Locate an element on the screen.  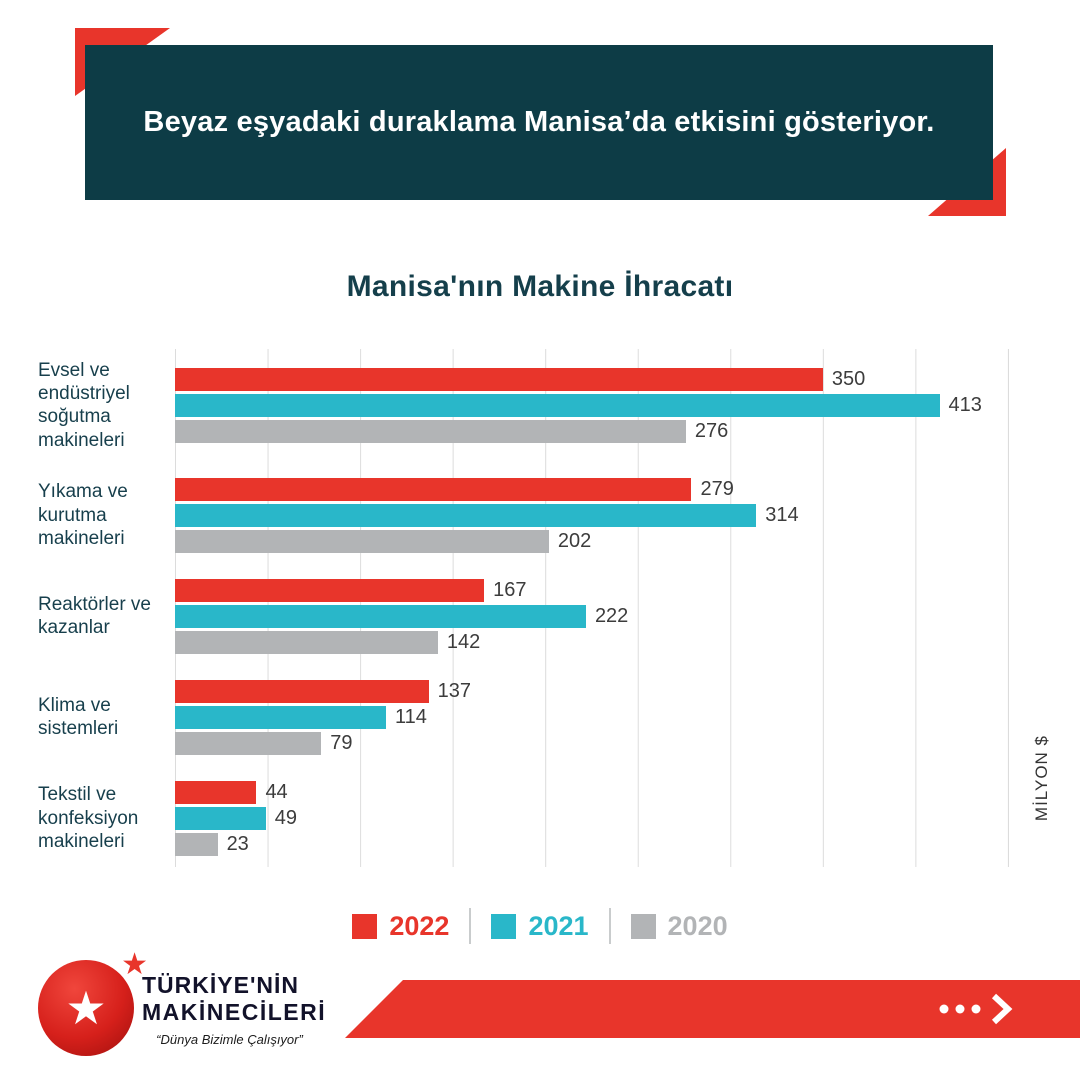
bar-value: 350 is located at coordinates (848, 378).